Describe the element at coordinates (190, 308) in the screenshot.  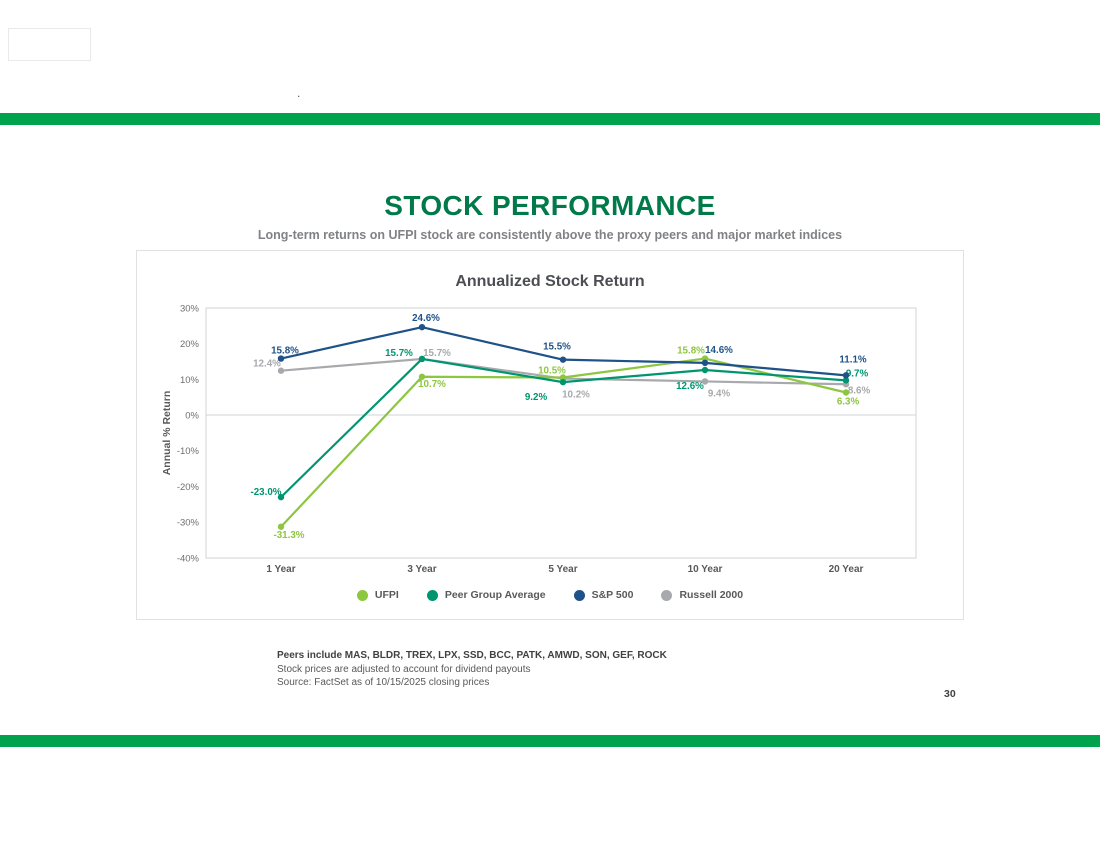
I see `y-axis-tick-label: 30%` at that location.